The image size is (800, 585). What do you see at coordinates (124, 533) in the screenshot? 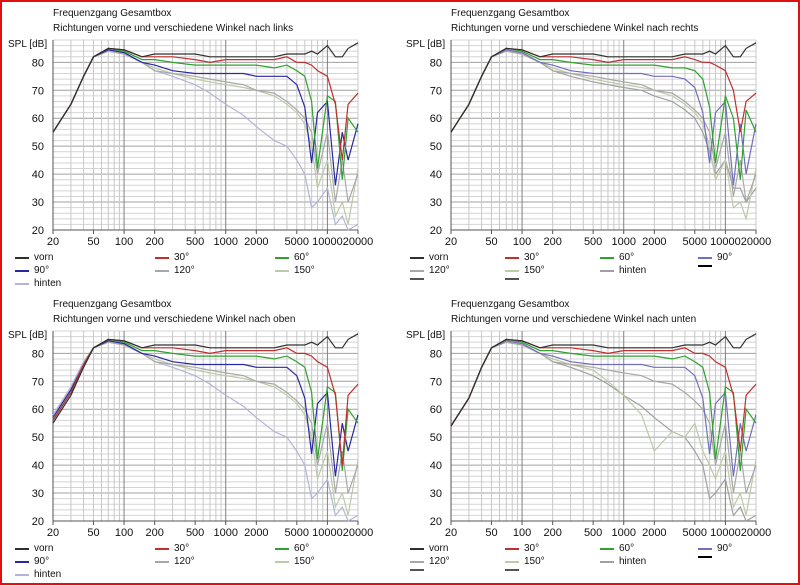
I see `x-tick-label: 100` at bounding box center [124, 533].